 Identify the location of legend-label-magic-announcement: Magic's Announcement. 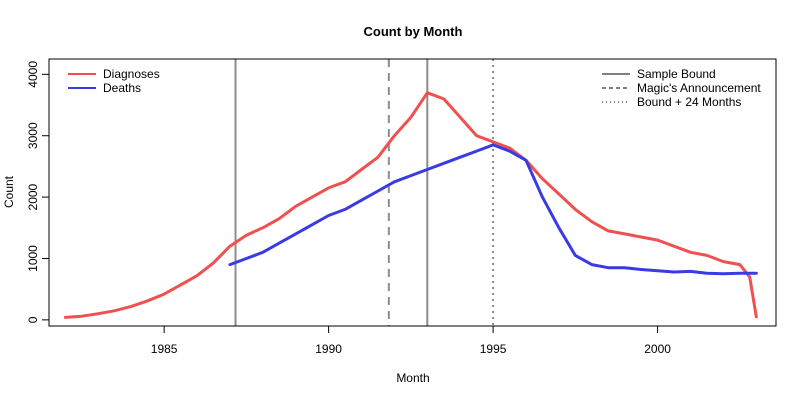
(699, 88).